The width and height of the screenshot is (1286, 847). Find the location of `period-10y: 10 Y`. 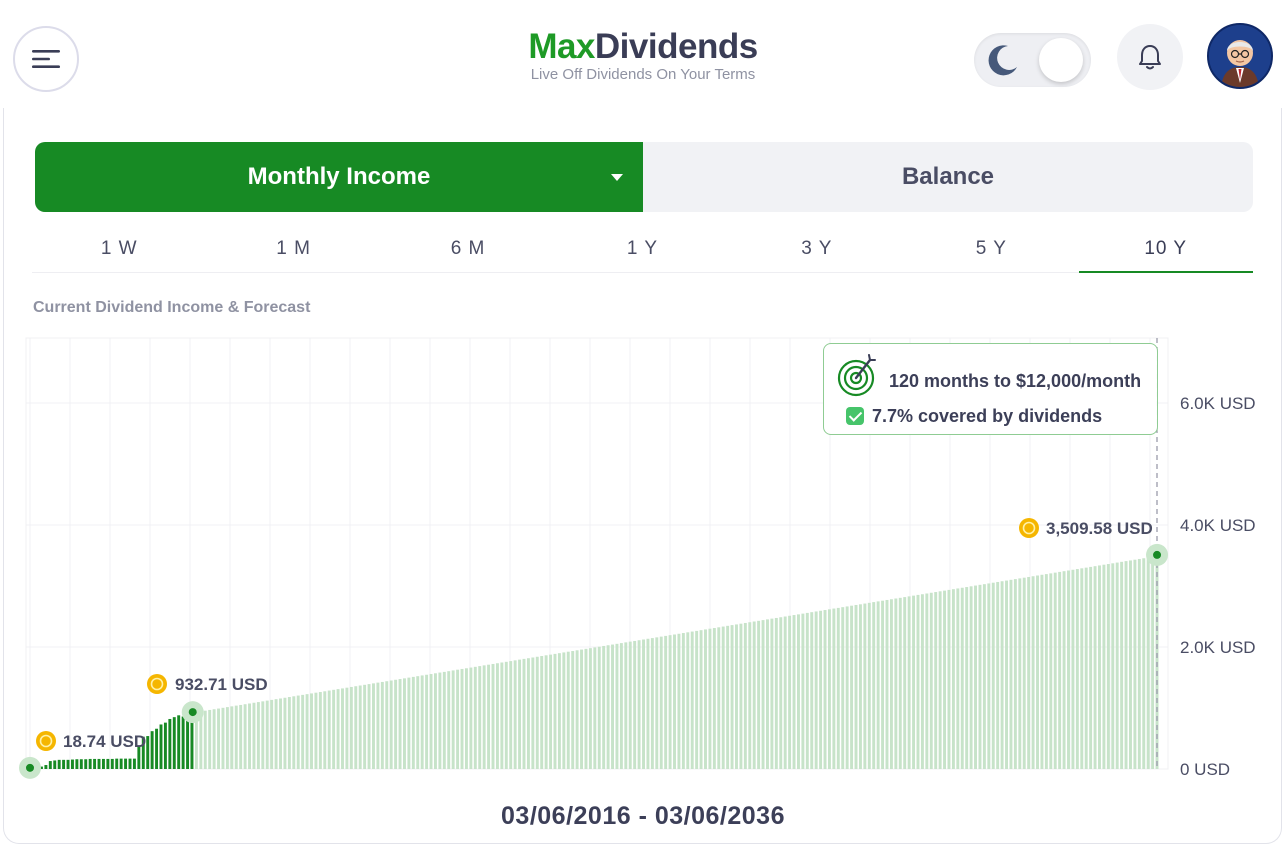

period-10y: 10 Y is located at coordinates (1166, 249).